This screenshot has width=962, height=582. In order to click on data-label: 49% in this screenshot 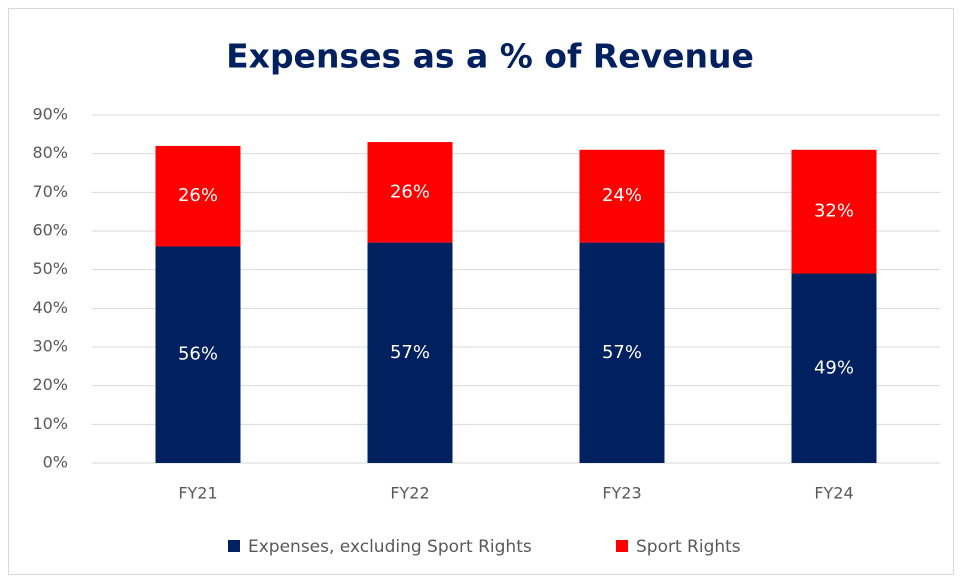, I will do `click(834, 367)`.